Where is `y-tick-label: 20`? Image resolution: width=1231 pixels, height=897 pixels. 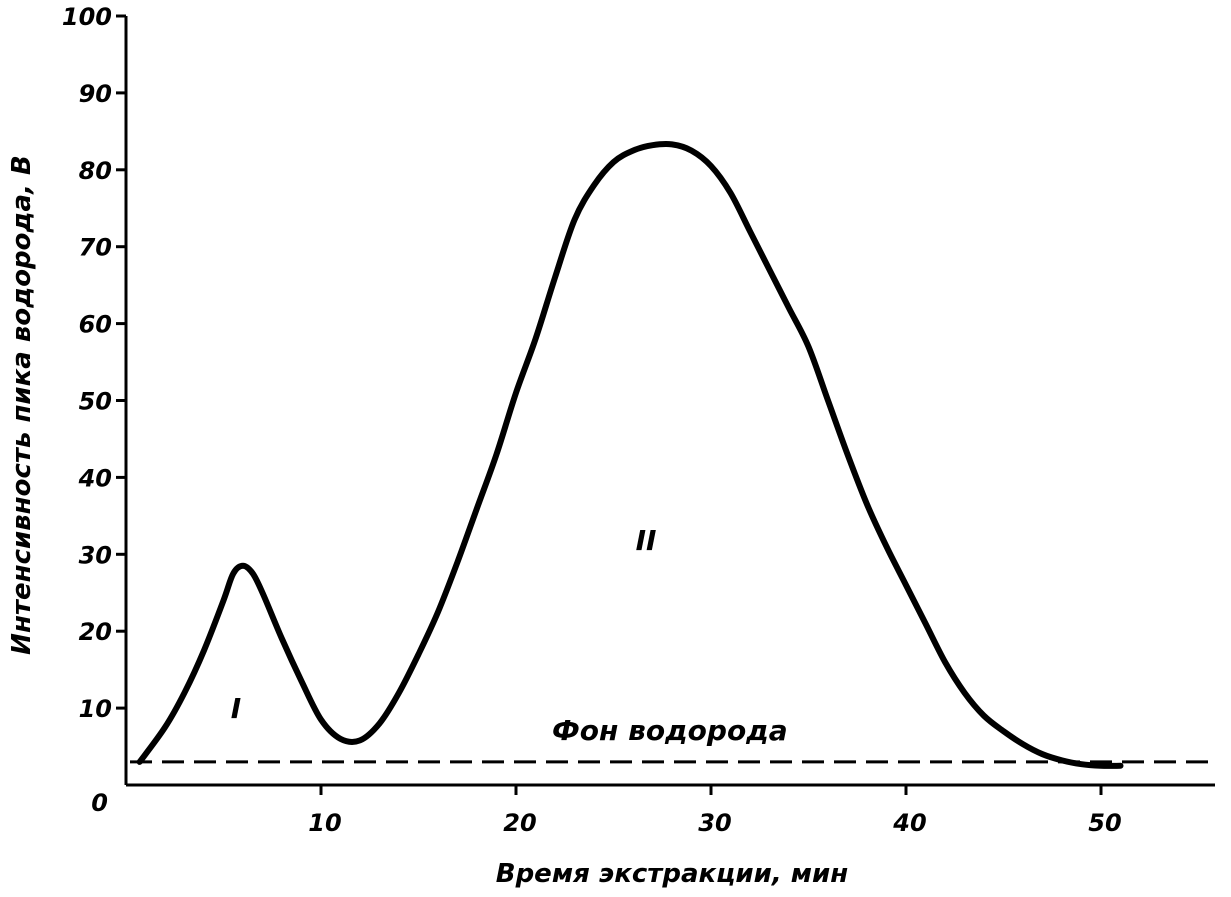 y-tick-label: 20 is located at coordinates (95, 632).